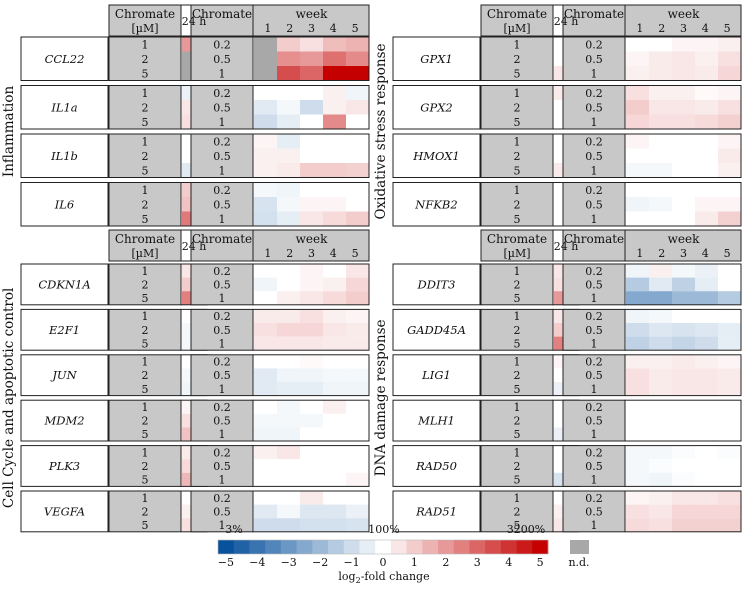 Image resolution: width=748 pixels, height=597 pixels. I want to click on header-unit-label: [µM], so click(517, 253).